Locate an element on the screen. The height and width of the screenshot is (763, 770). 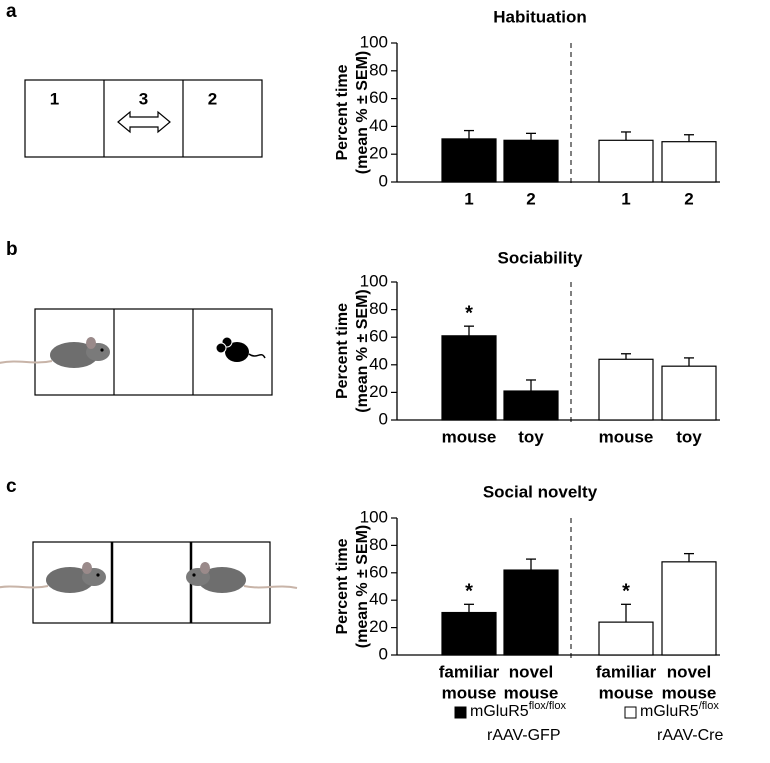
double-arrow is located at coordinates (144, 122).